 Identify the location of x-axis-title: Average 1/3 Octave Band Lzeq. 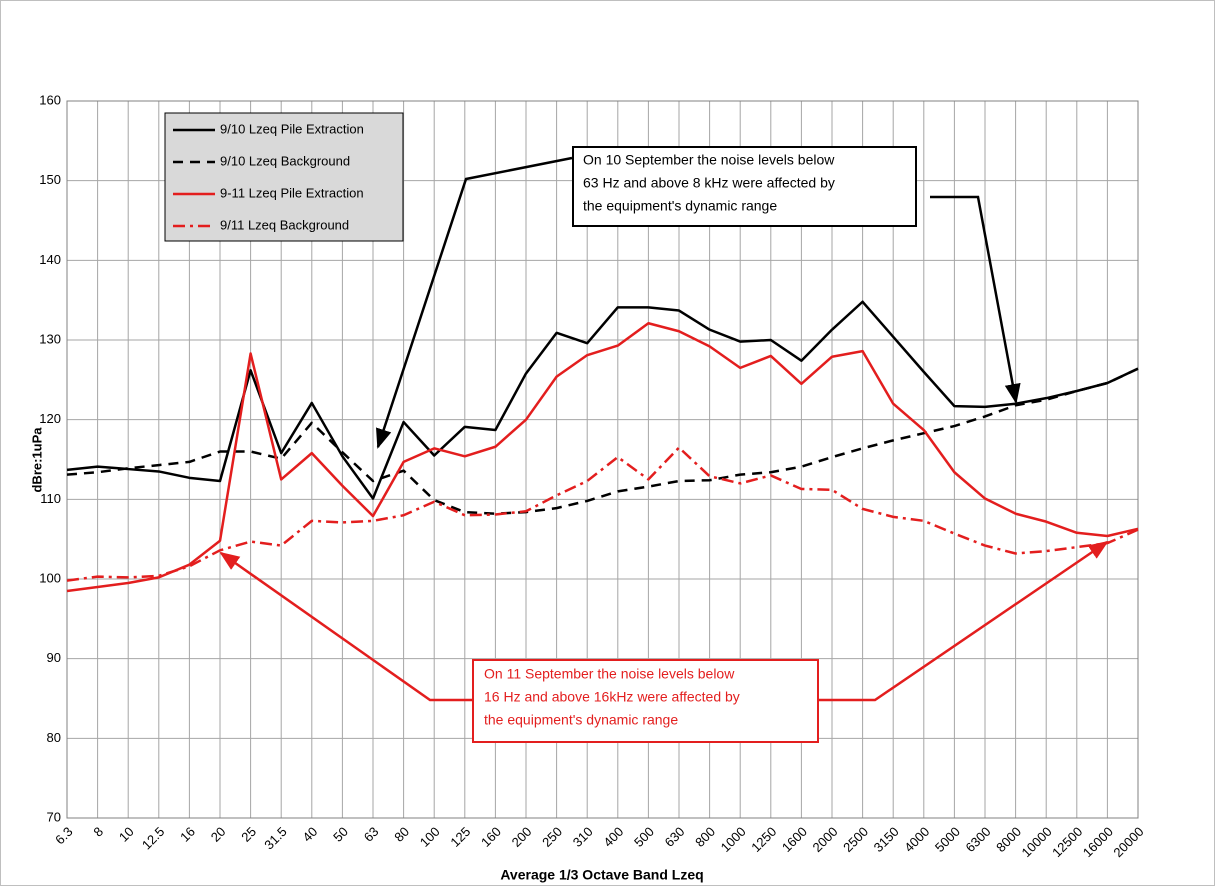
(601, 875).